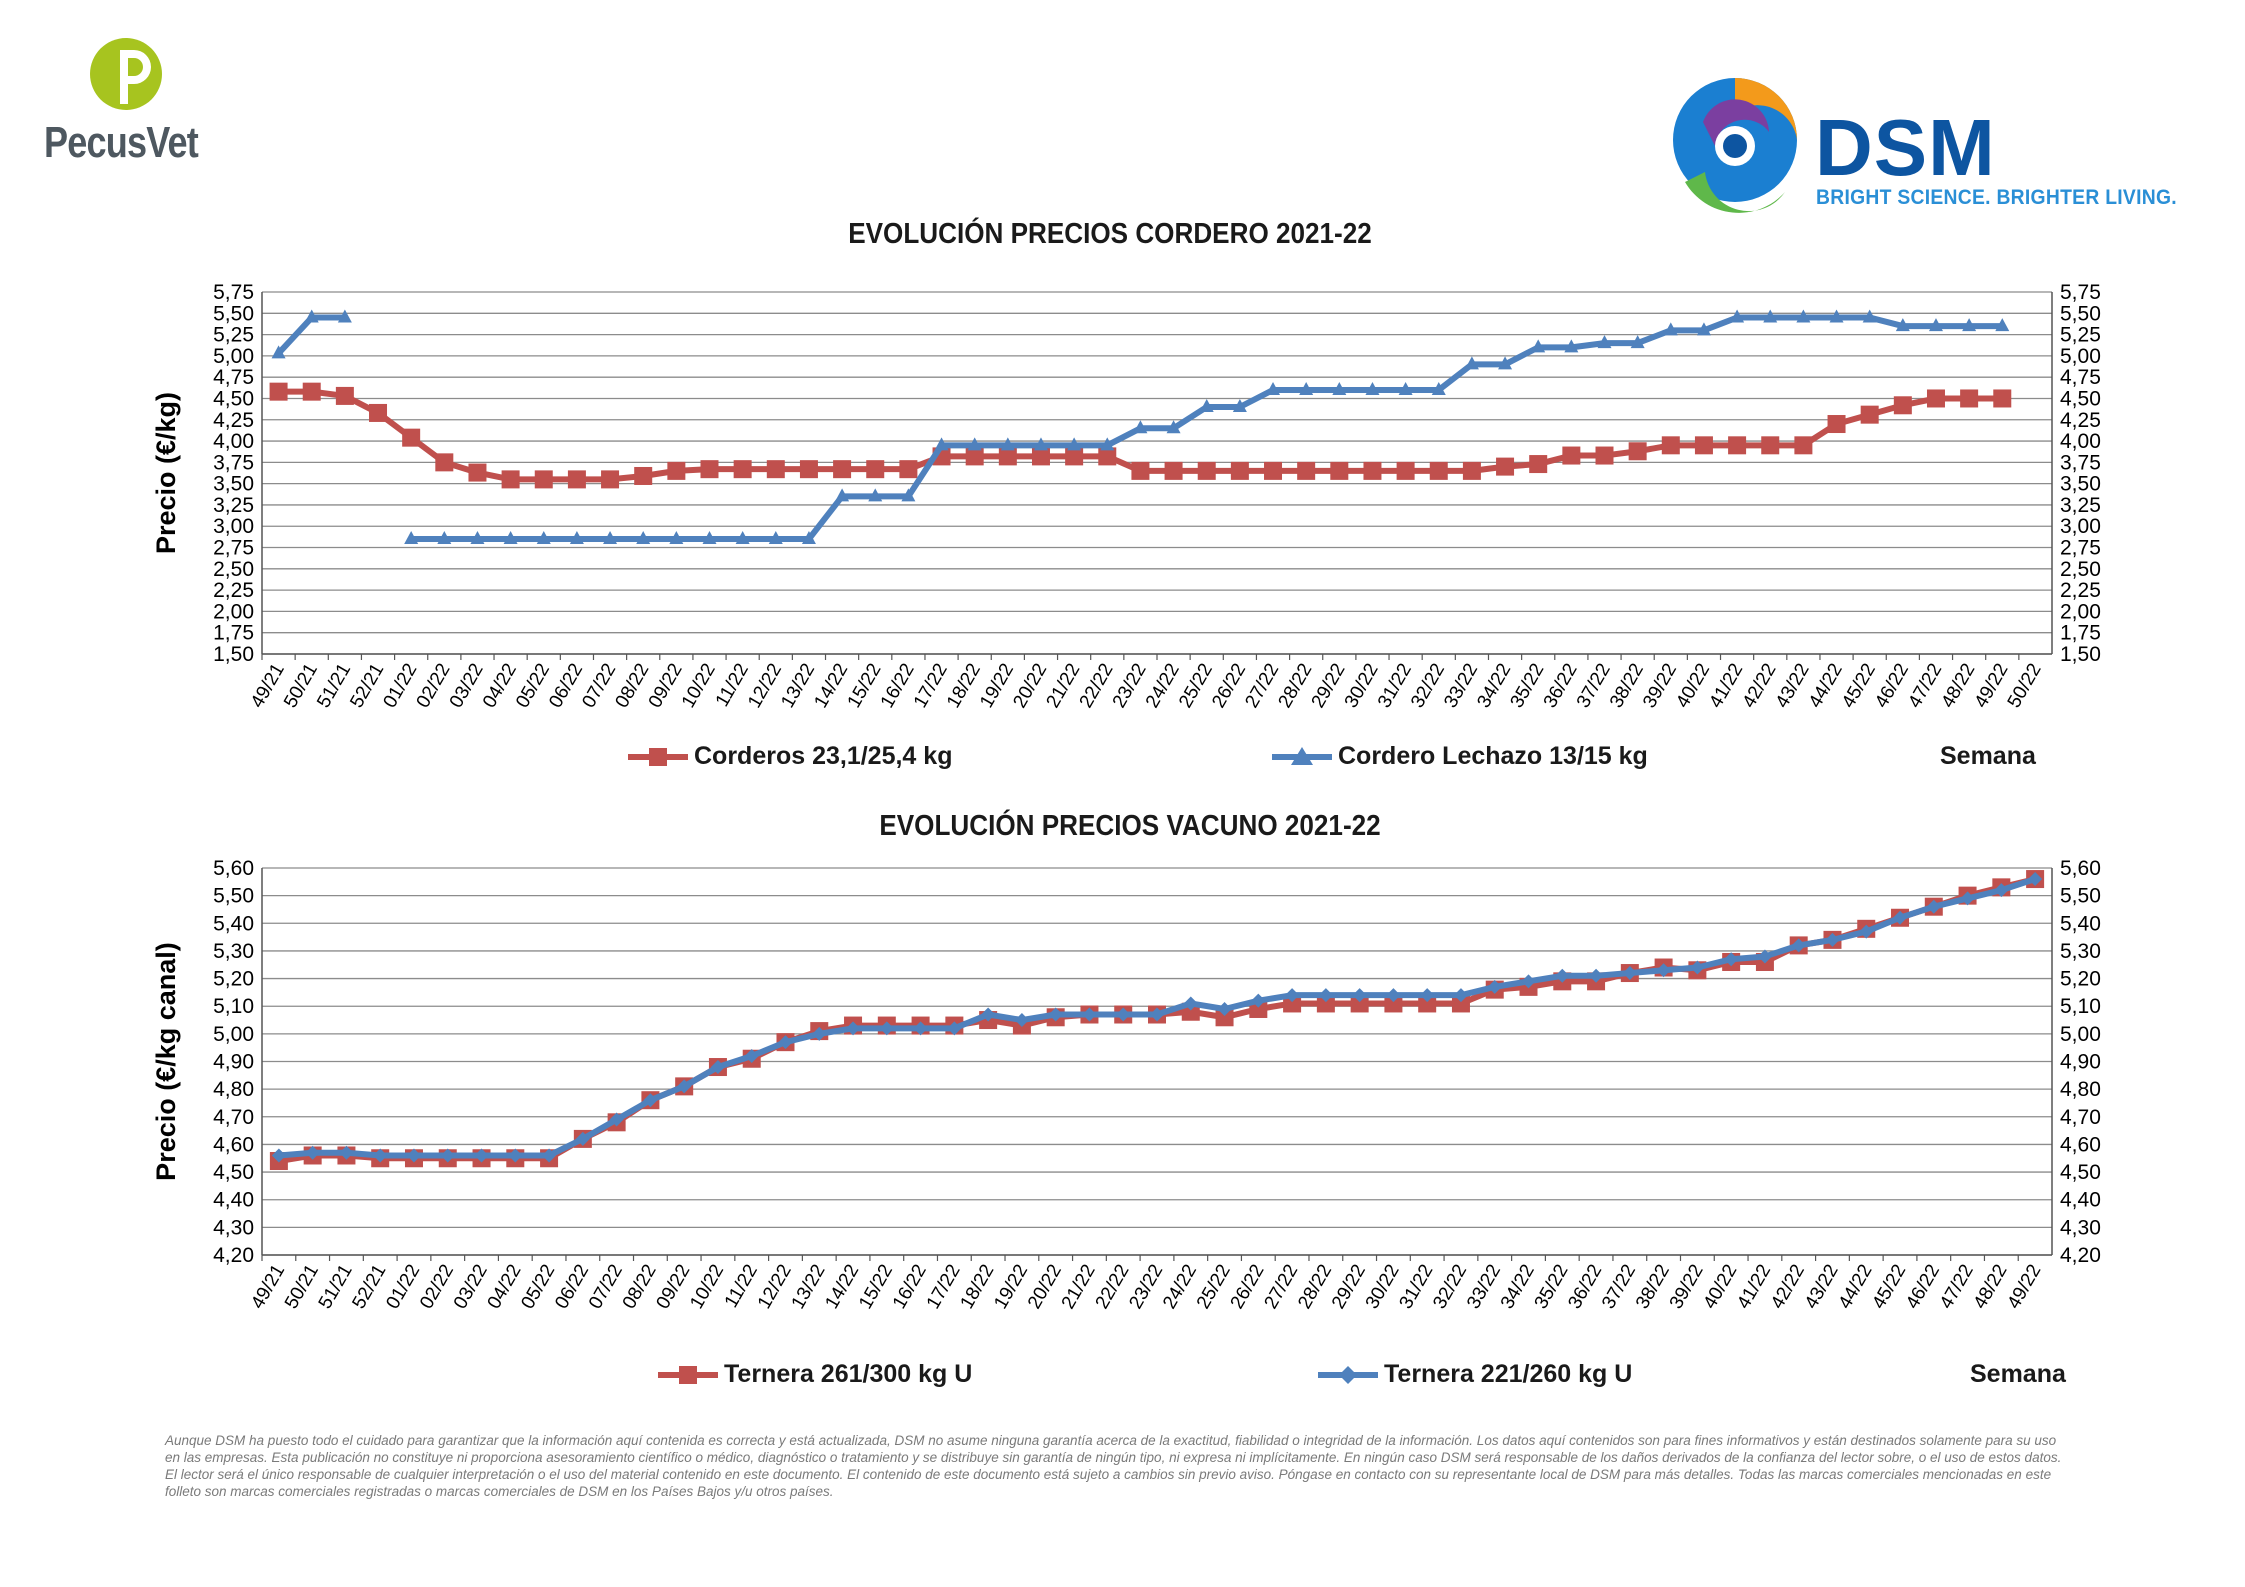 This screenshot has width=2245, height=1587. Describe the element at coordinates (2080, 1117) in the screenshot. I see `y-tick-label-right: 4,70` at that location.